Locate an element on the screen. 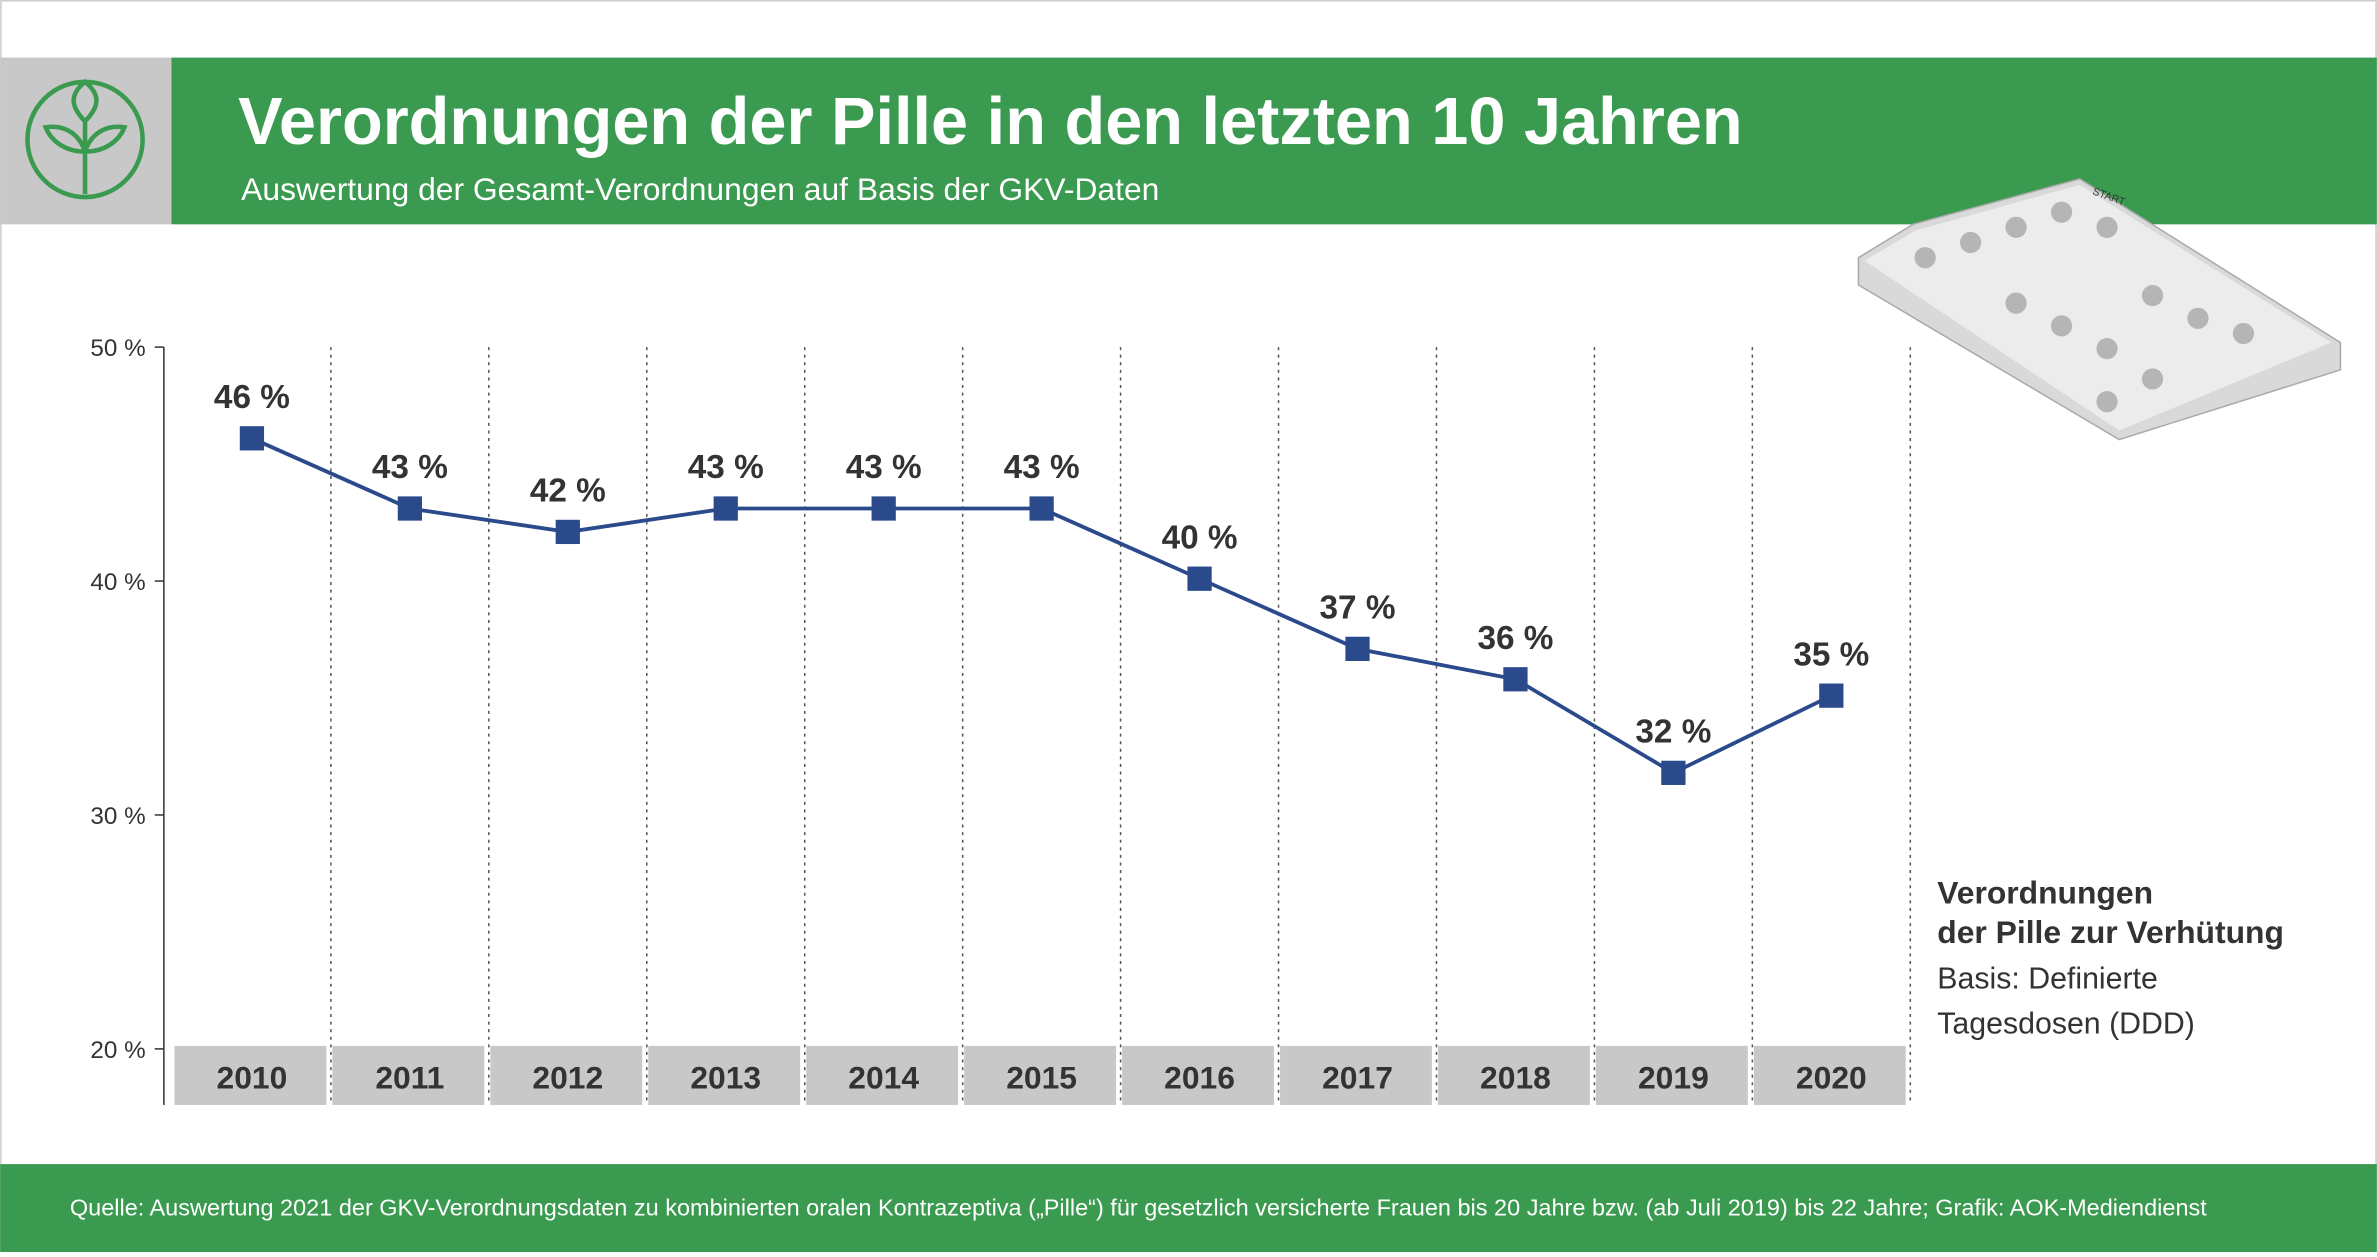 The height and width of the screenshot is (1257, 2377). note: Tagesdosen (DDD) is located at coordinates (2066, 1024).